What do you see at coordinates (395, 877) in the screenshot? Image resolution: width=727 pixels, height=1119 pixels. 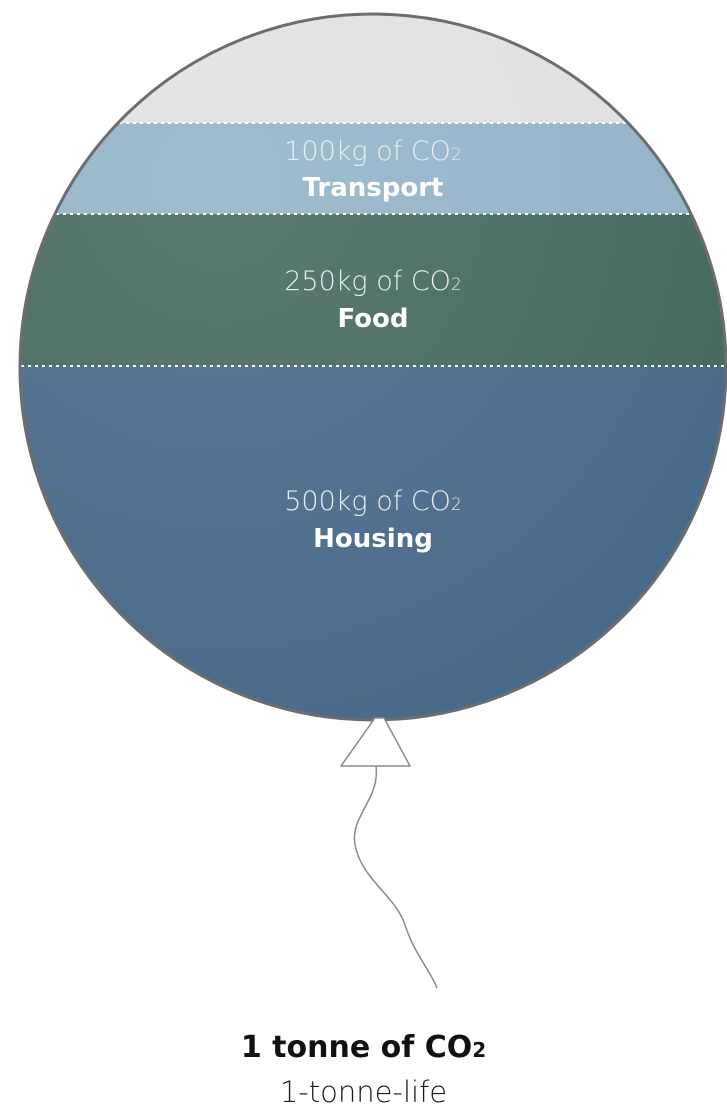 I see `balloon-string` at bounding box center [395, 877].